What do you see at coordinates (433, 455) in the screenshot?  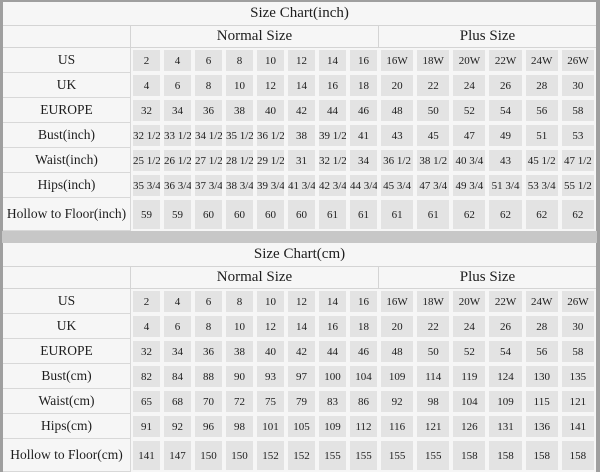 I see `size-value-cell: 155` at bounding box center [433, 455].